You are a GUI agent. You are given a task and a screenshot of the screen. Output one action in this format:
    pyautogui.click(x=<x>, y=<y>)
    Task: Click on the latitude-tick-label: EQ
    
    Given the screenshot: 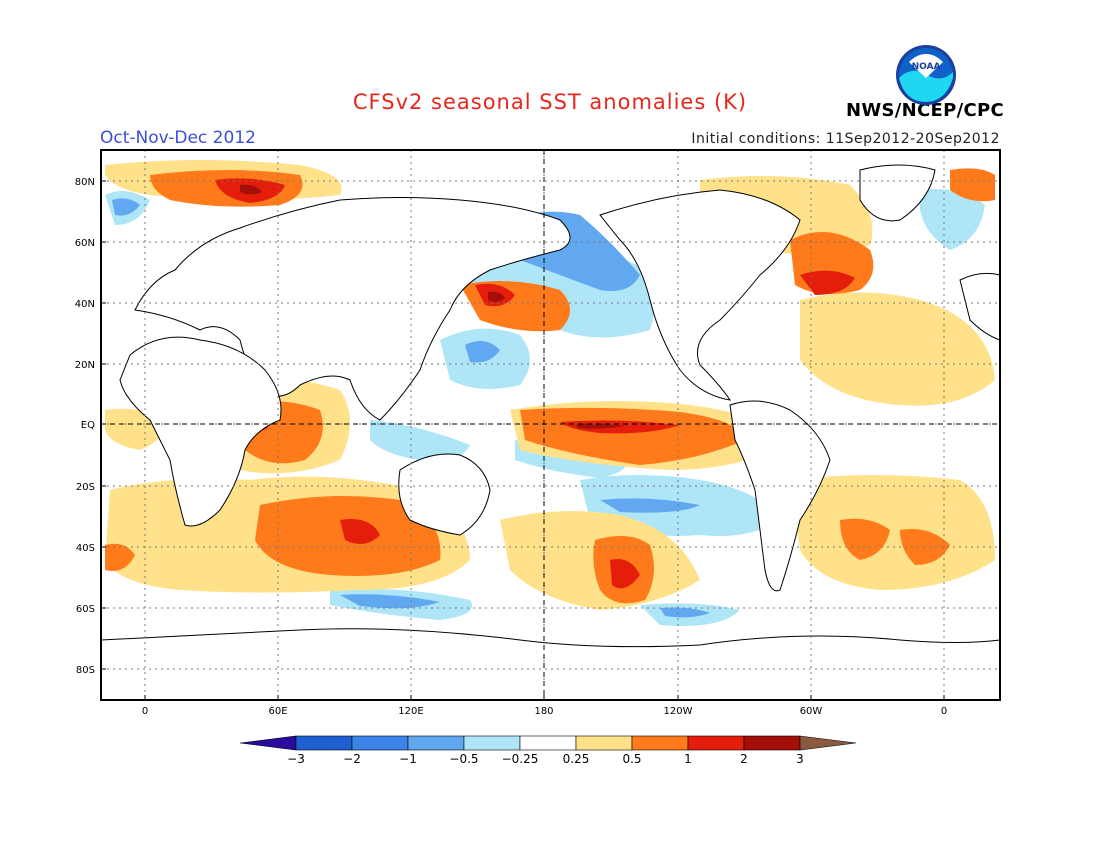 What is the action you would take?
    pyautogui.click(x=88, y=425)
    